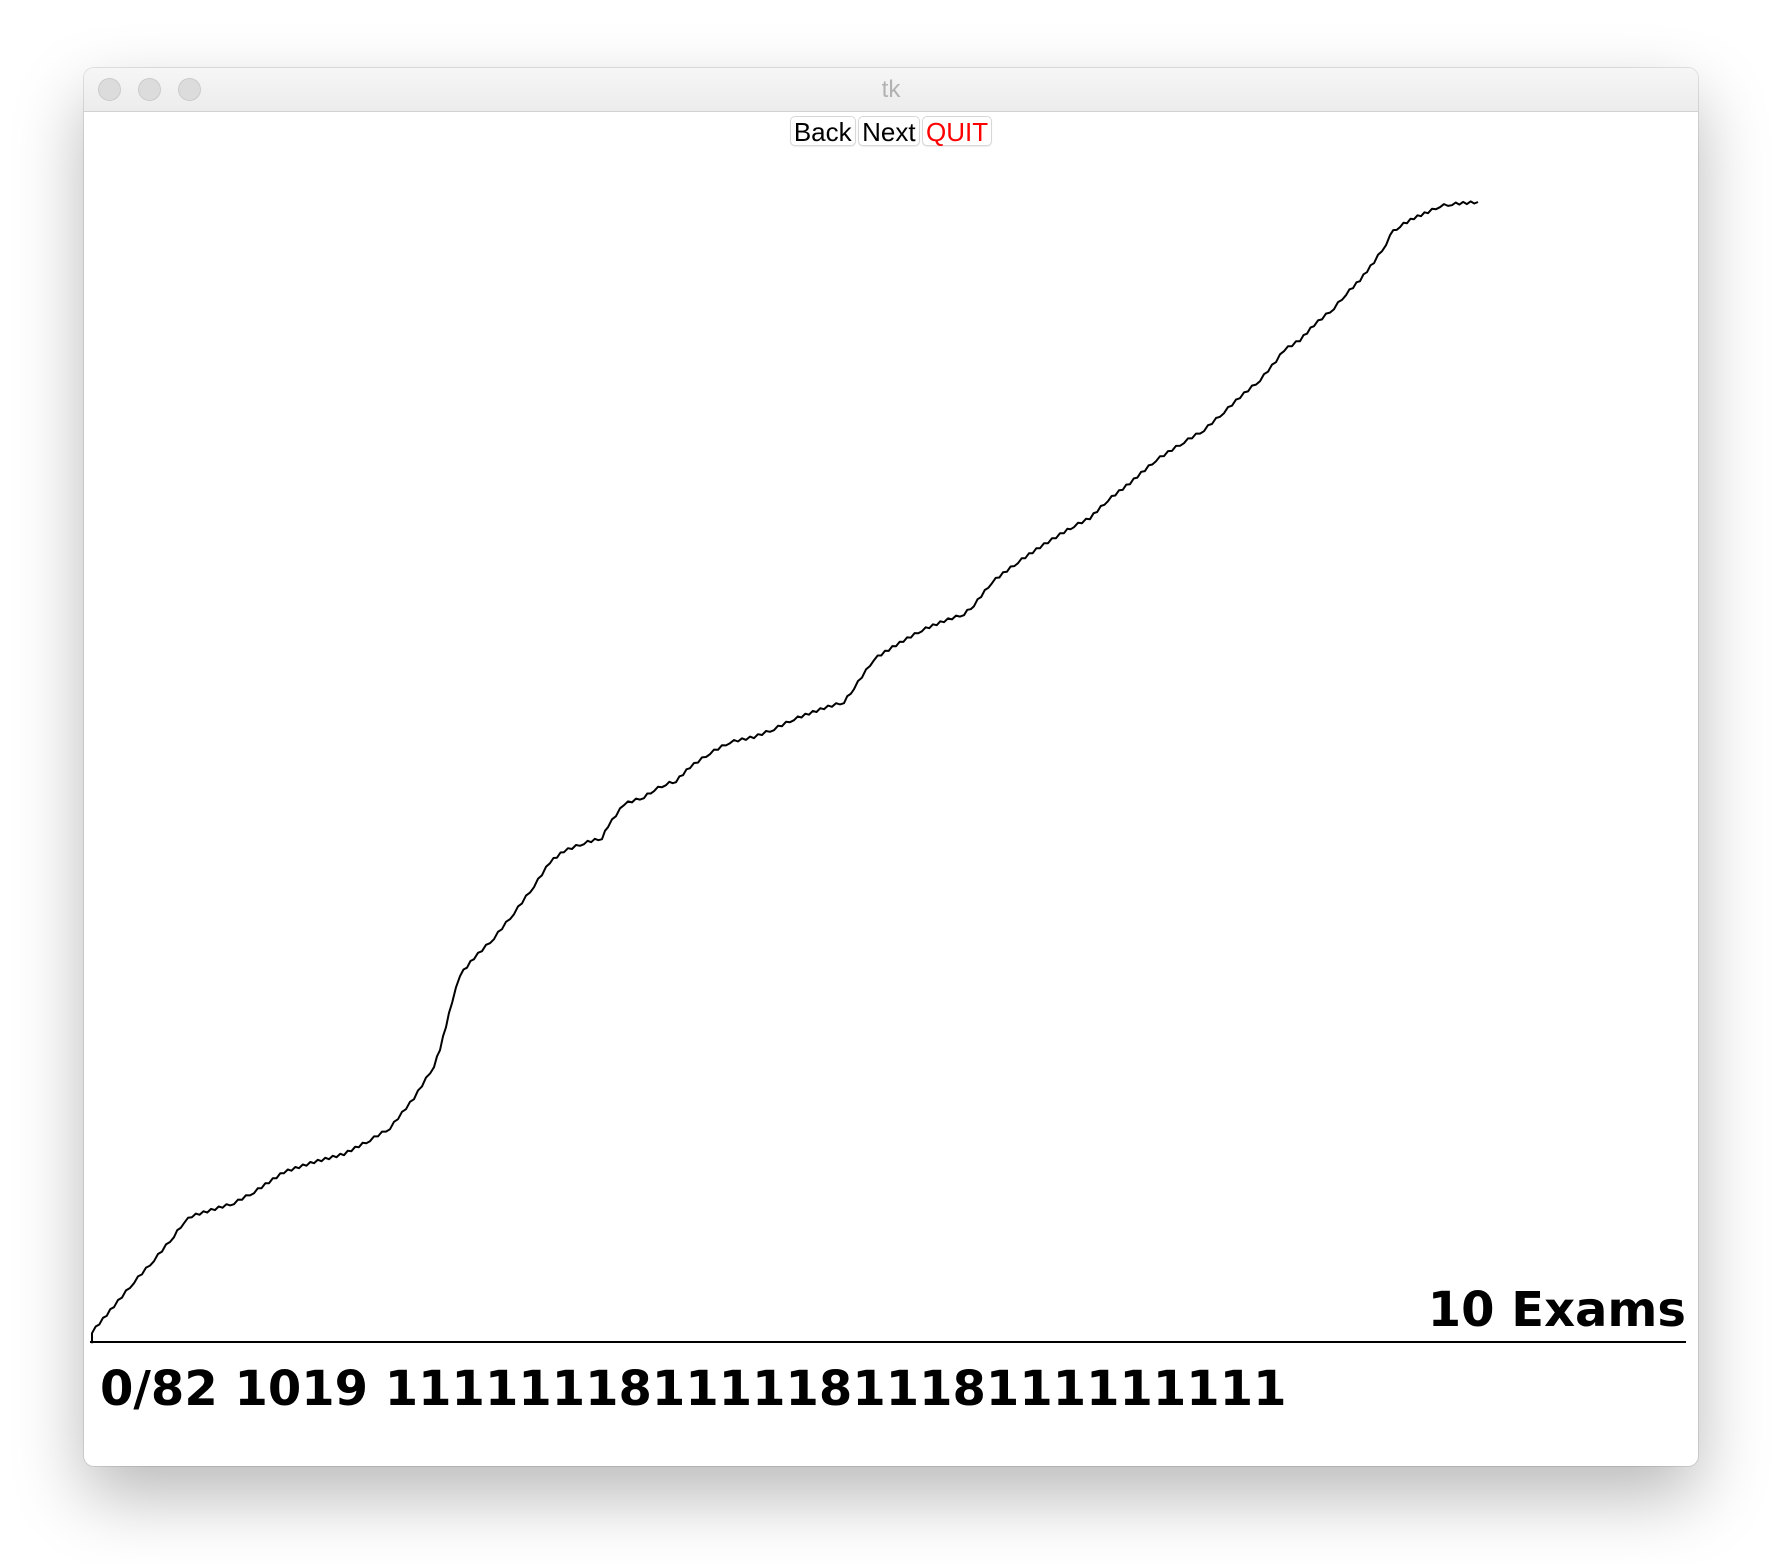 This screenshot has width=1780, height=1564. Describe the element at coordinates (822, 131) in the screenshot. I see `back-button: Back` at that location.